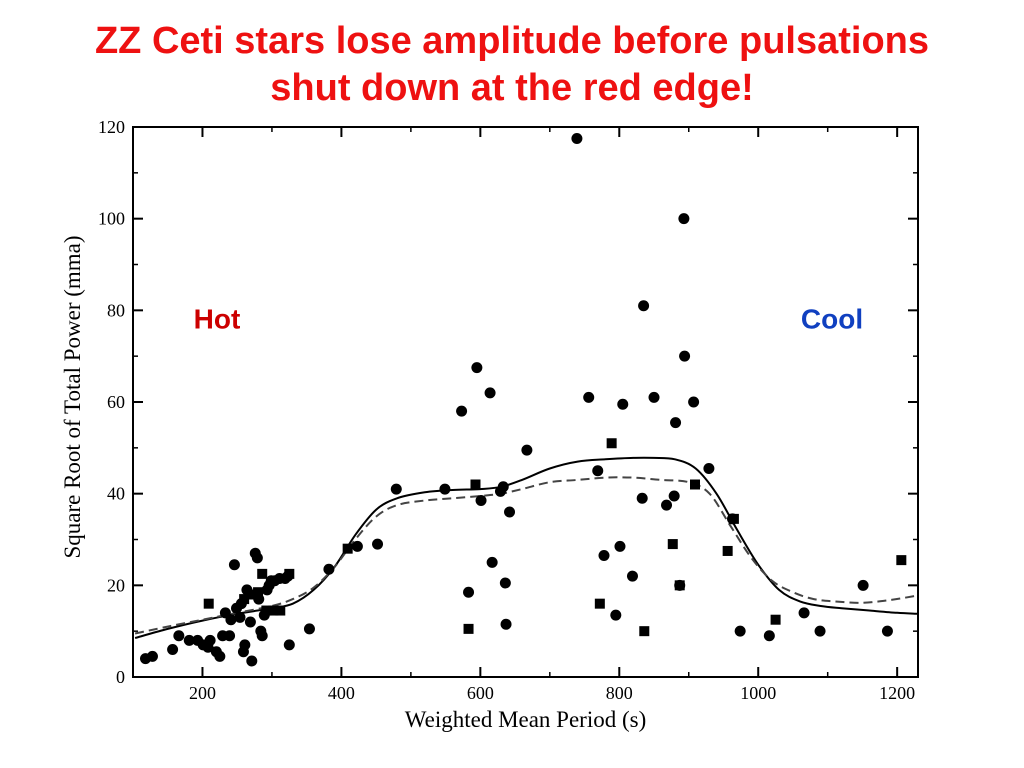 This screenshot has width=1024, height=768. What do you see at coordinates (758, 693) in the screenshot?
I see `x-tick-label: 1000` at bounding box center [758, 693].